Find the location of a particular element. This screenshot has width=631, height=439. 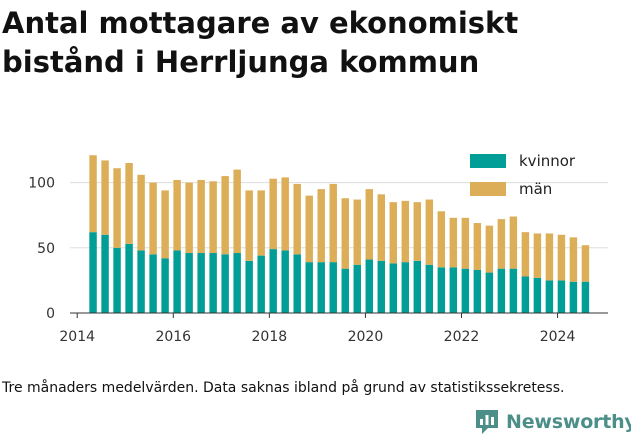

grid-lines is located at coordinates (339, 215).